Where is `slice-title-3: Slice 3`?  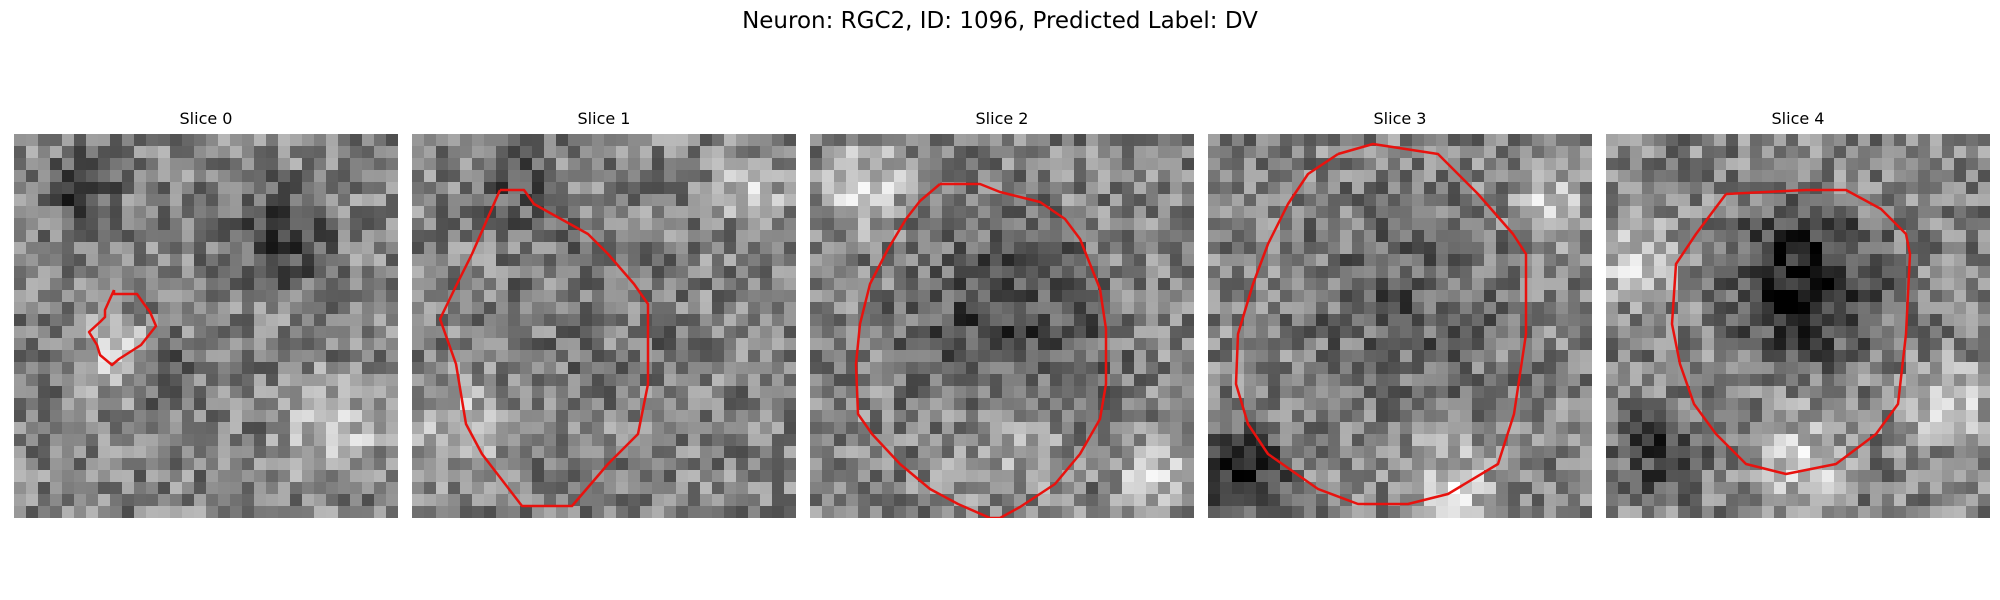
slice-title-3: Slice 3 is located at coordinates (1400, 118).